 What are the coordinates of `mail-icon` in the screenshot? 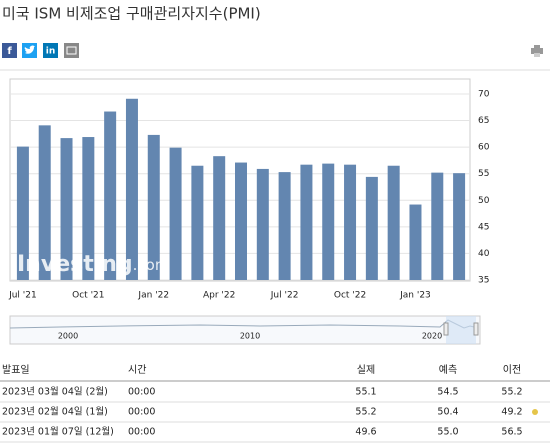 It's located at (71, 50).